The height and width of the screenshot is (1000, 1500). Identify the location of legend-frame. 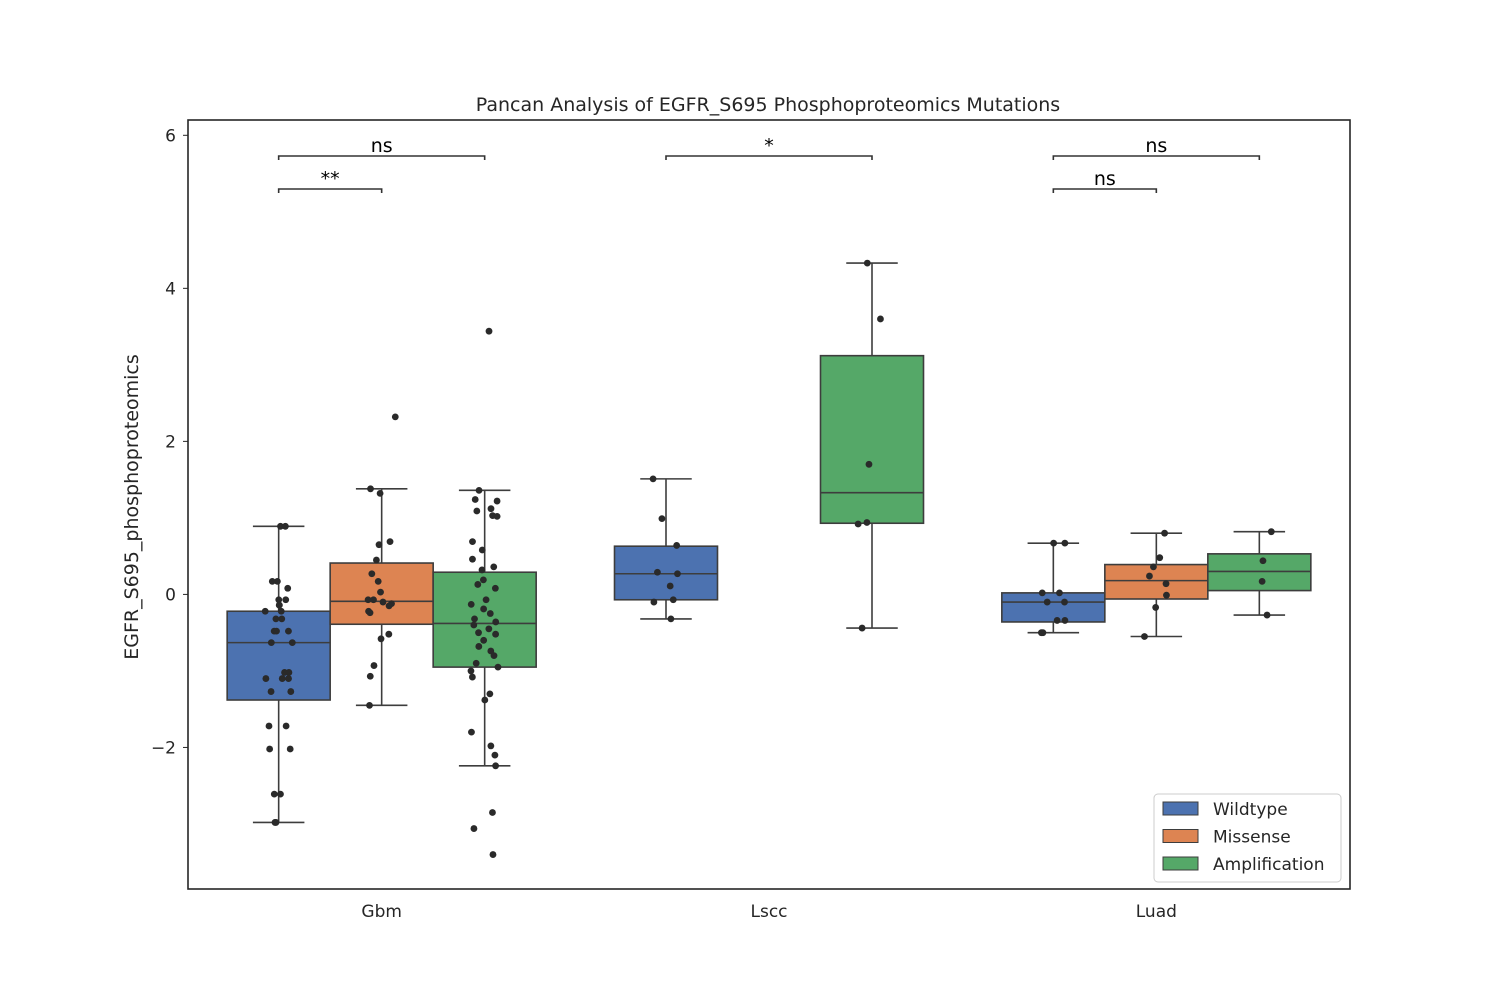
(1247, 838).